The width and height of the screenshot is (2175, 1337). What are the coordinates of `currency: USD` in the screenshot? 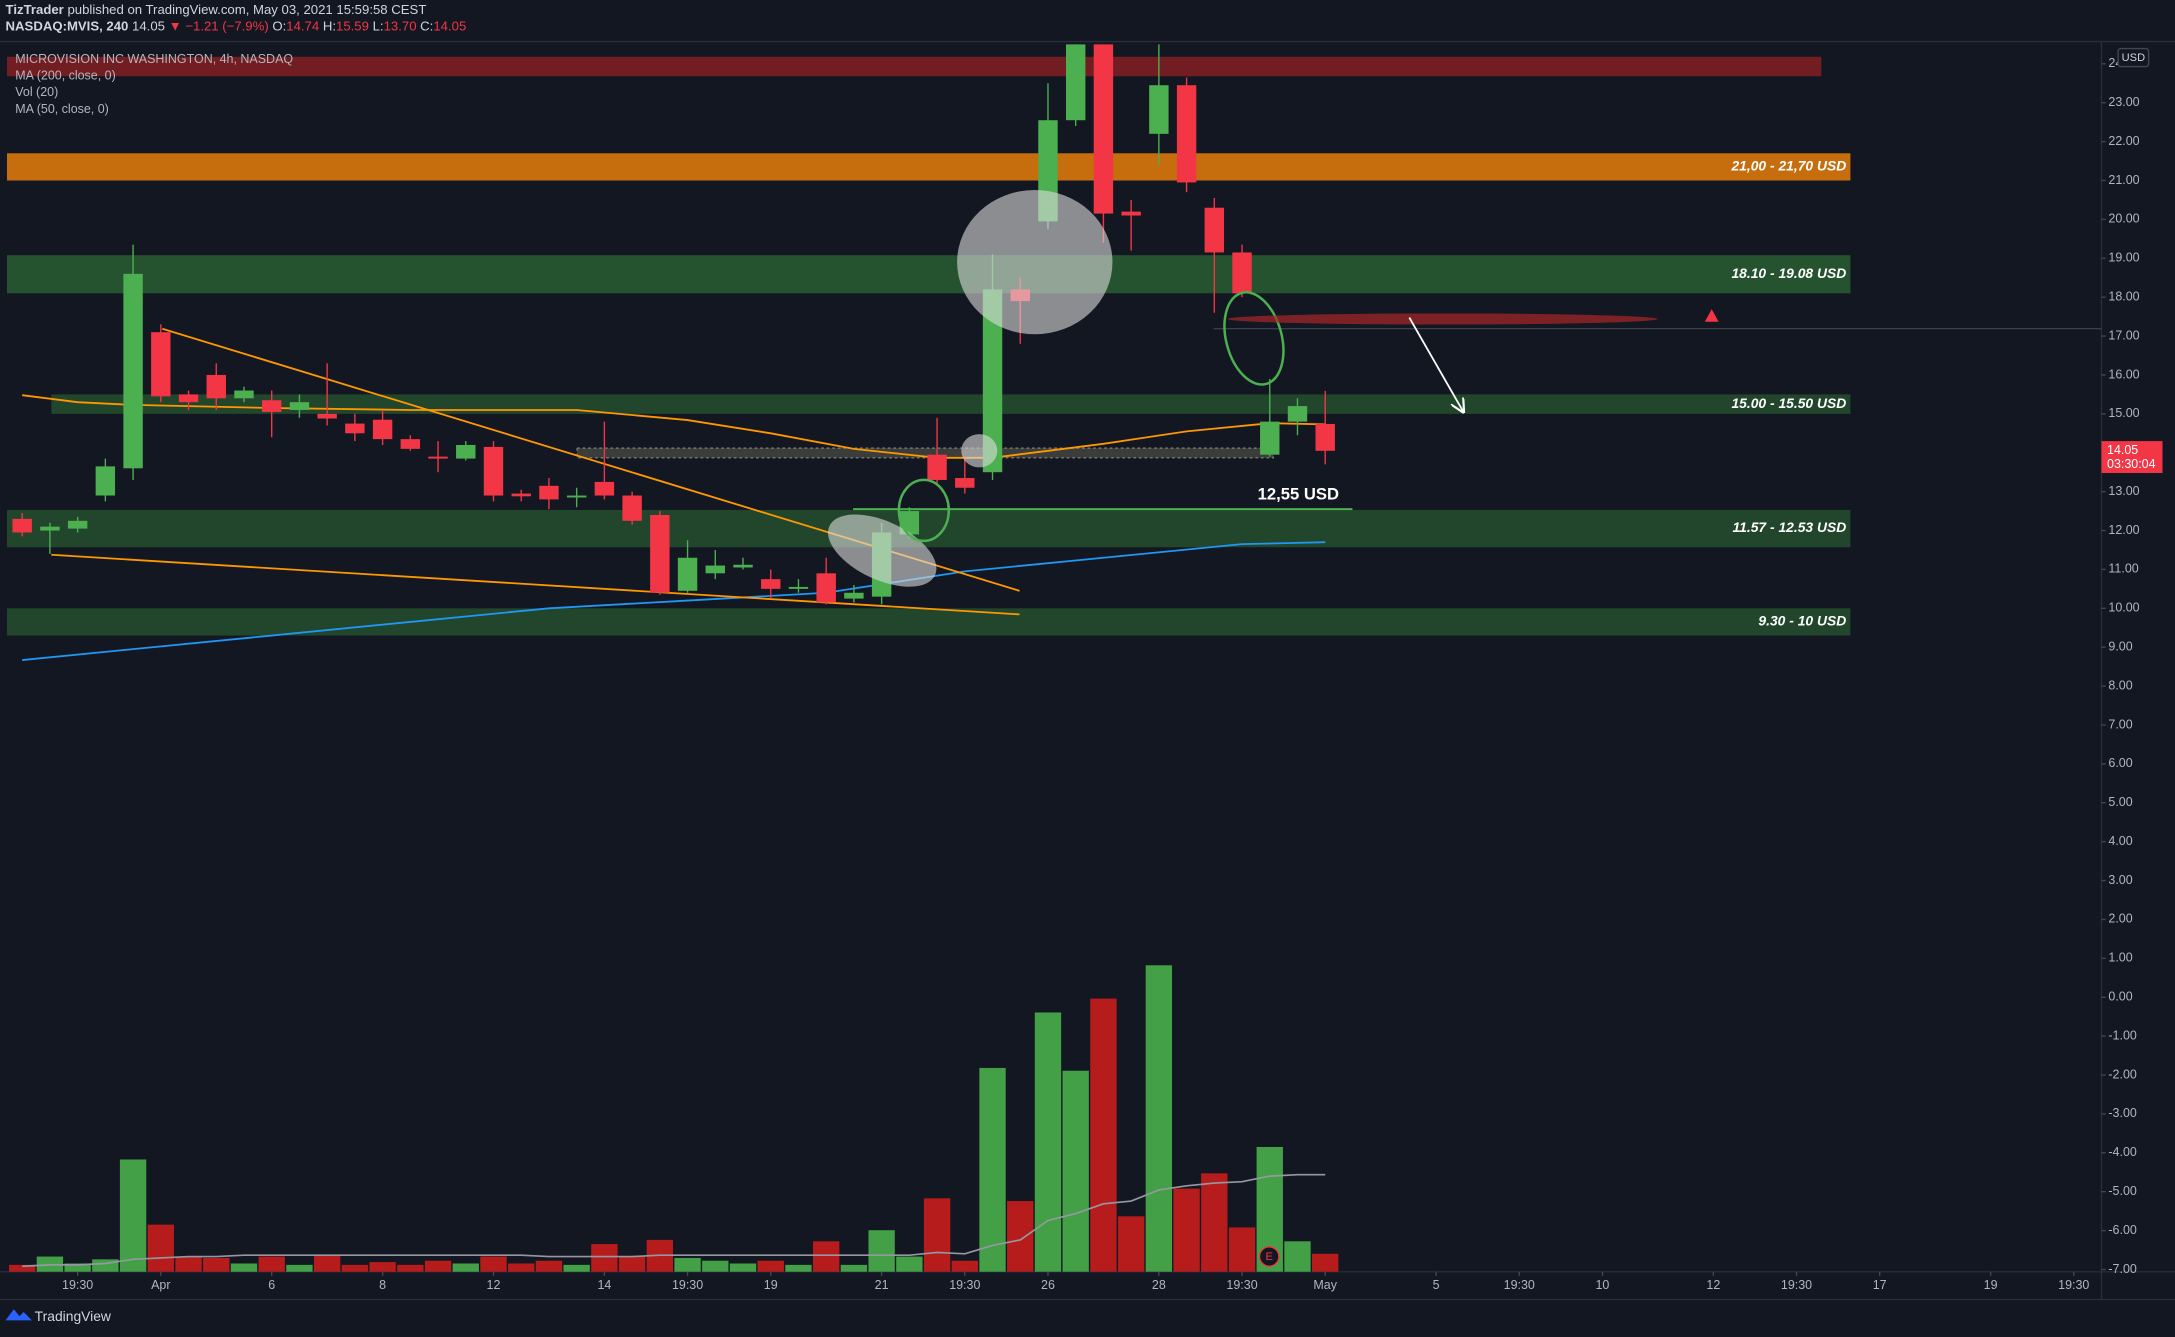 It's located at (2133, 58).